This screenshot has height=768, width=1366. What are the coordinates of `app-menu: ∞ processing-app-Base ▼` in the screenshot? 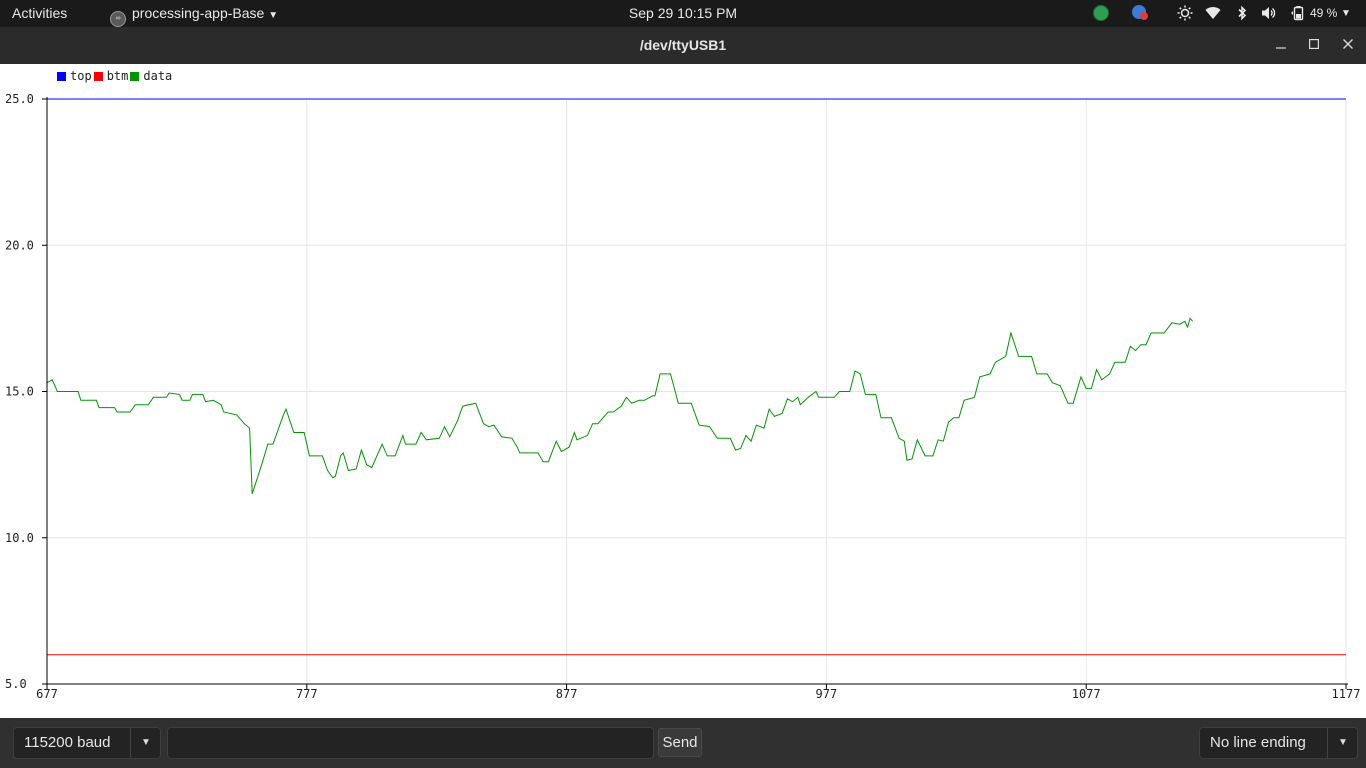 It's located at (194, 13).